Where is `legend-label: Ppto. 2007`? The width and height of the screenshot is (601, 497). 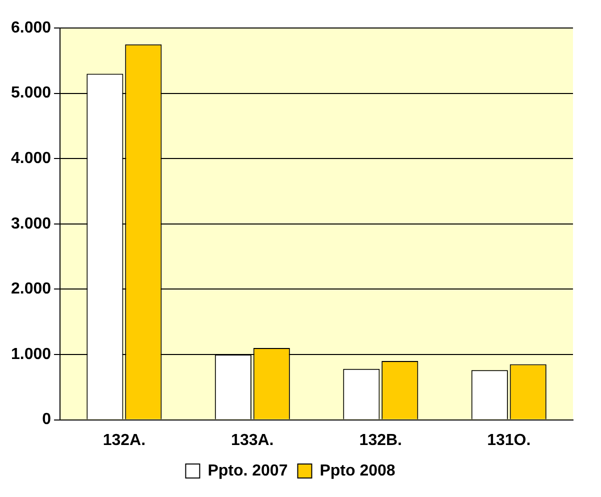
legend-label: Ppto. 2007 is located at coordinates (248, 471).